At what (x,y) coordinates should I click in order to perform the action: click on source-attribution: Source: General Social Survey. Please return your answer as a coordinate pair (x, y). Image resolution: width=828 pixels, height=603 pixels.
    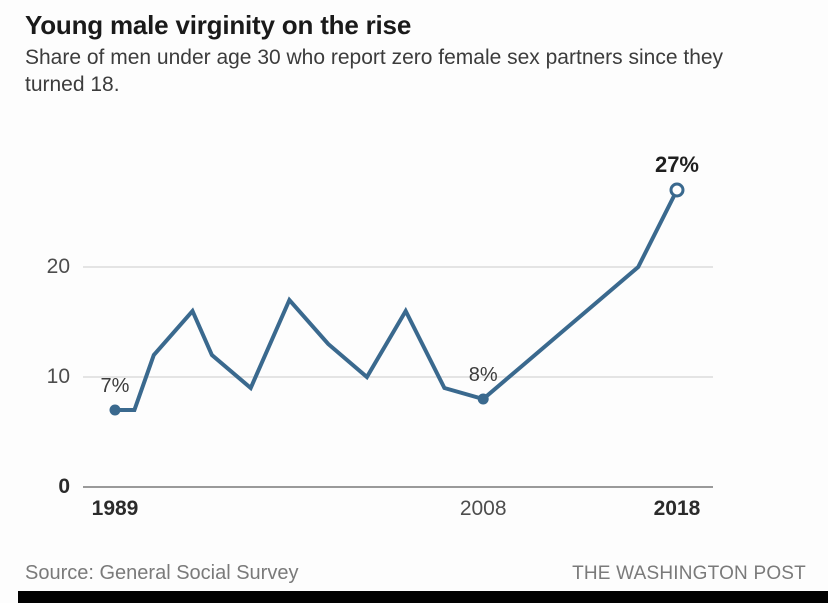
    Looking at the image, I should click on (162, 573).